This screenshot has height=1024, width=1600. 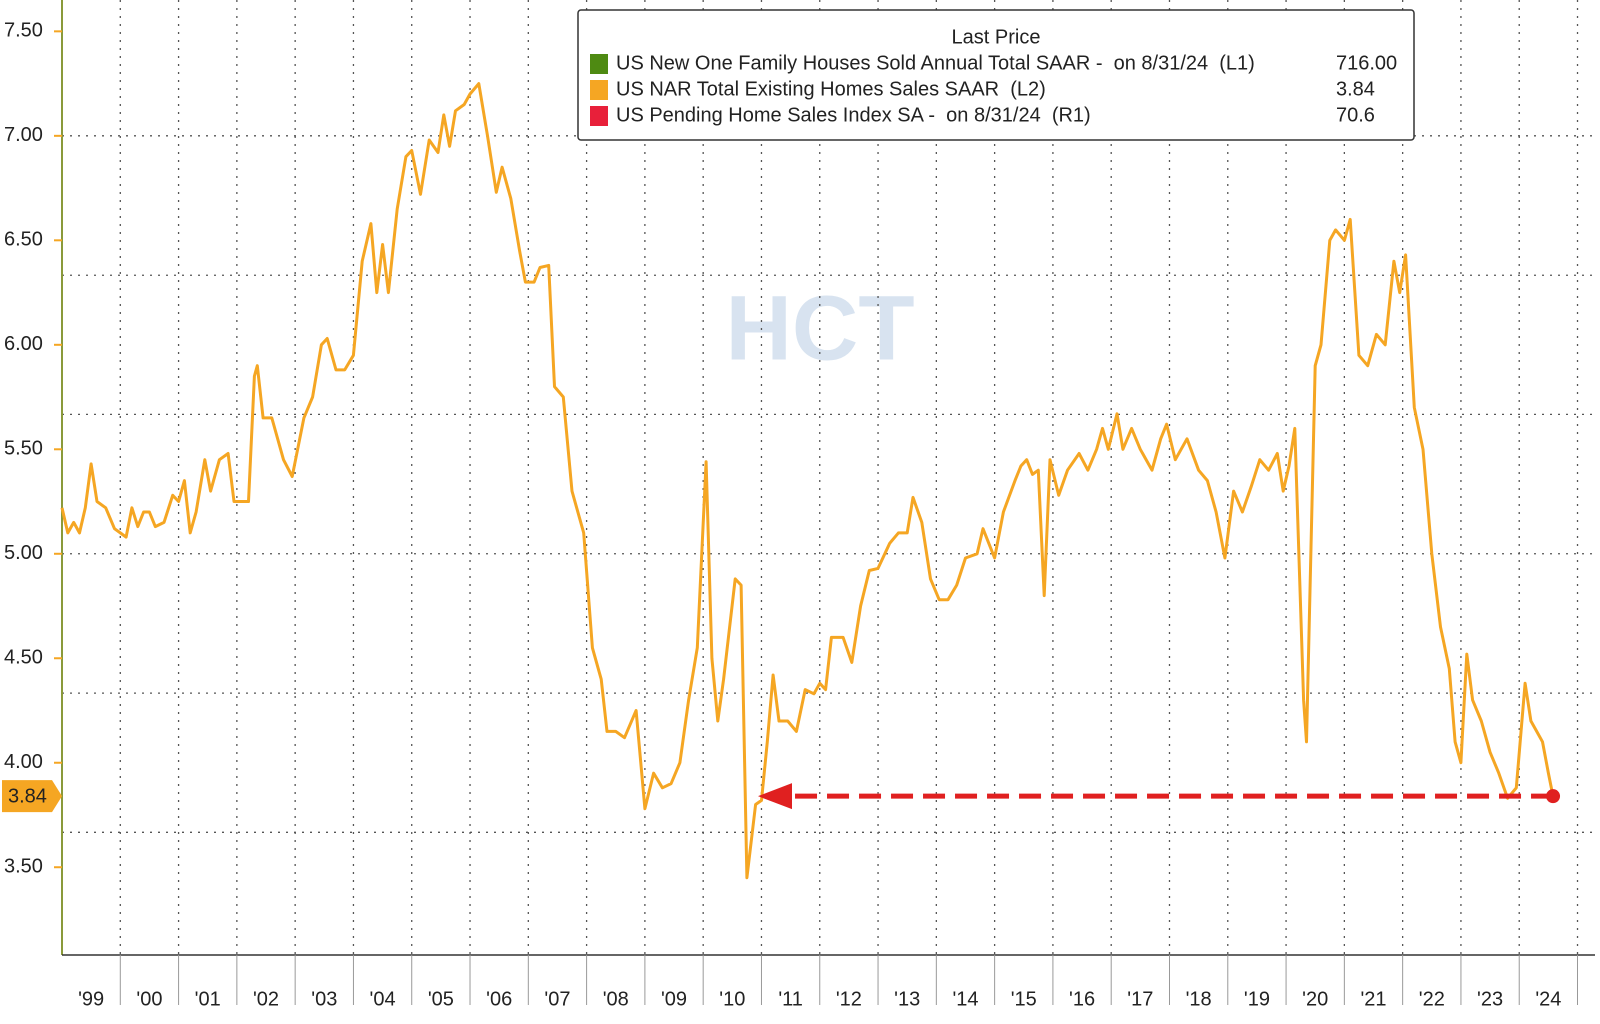 What do you see at coordinates (775, 796) in the screenshot?
I see `annotation-arrowhead` at bounding box center [775, 796].